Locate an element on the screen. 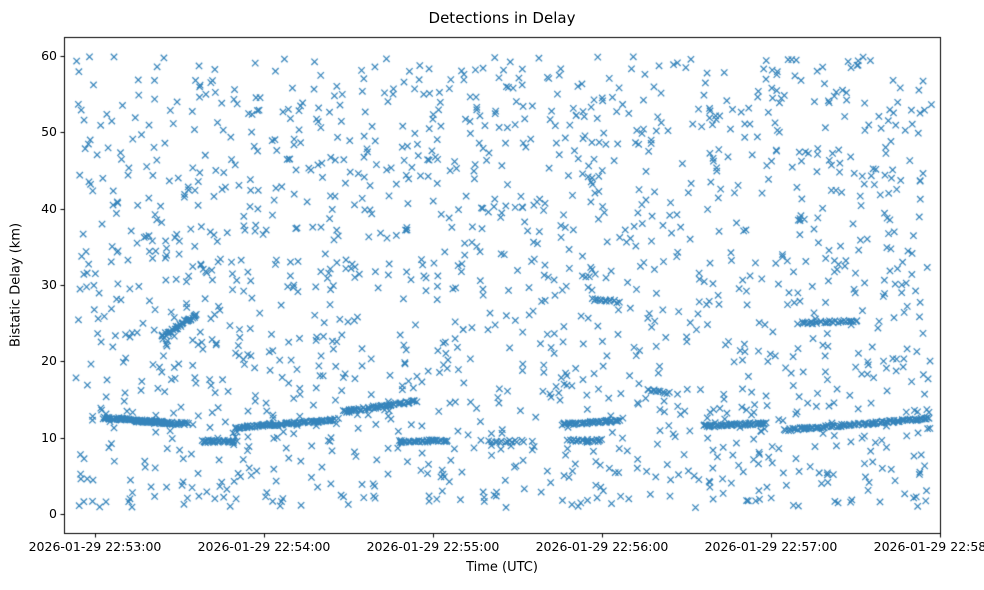  x-tick-label: 2026-01-29 22:54:00 is located at coordinates (264, 546).